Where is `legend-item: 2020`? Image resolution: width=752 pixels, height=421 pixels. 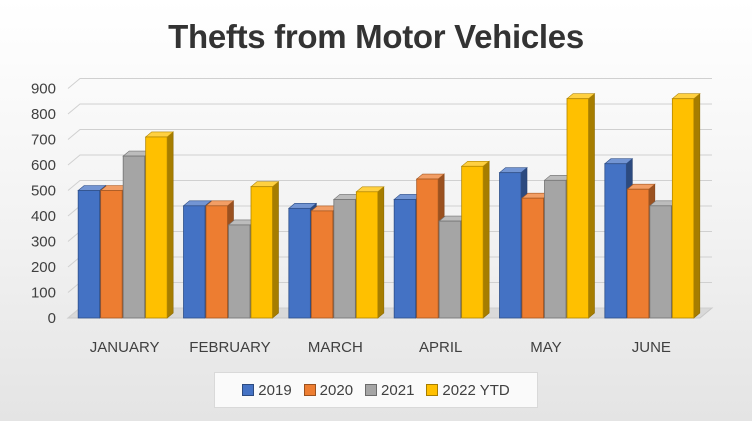
legend-item: 2020 is located at coordinates (328, 390).